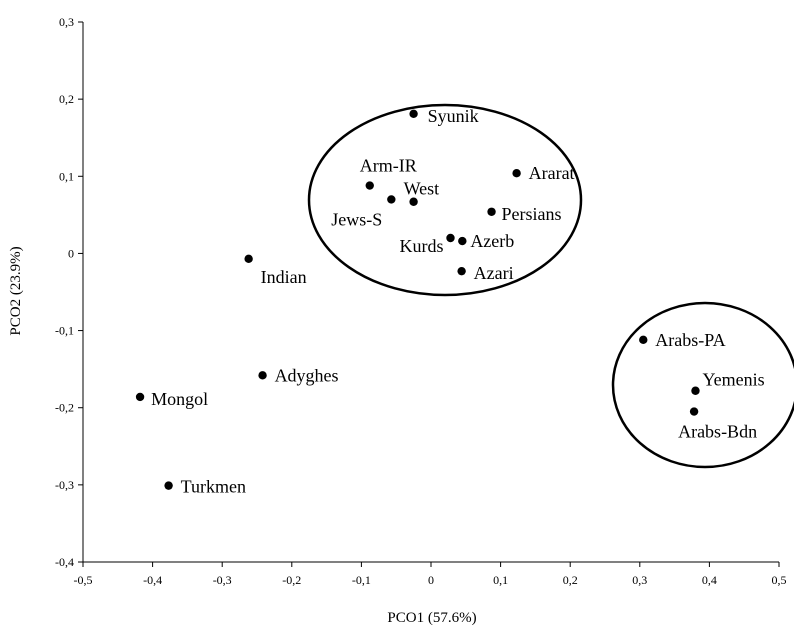 Image resolution: width=794 pixels, height=629 pixels. Describe the element at coordinates (356, 219) in the screenshot. I see `point-label: Jews-S` at that location.